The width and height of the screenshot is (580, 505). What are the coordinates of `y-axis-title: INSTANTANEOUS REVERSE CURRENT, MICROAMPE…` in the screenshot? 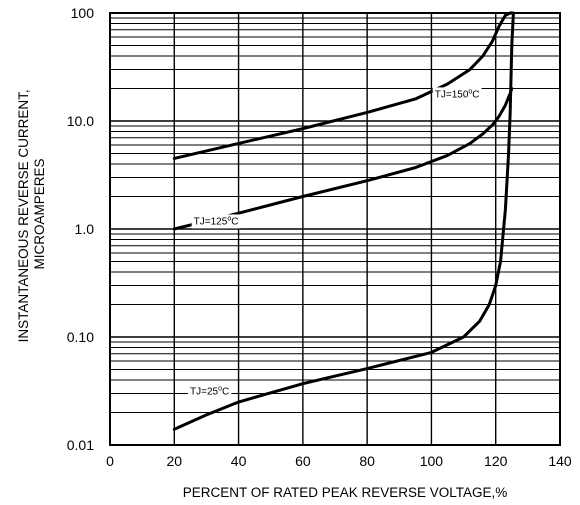 It's located at (31, 214).